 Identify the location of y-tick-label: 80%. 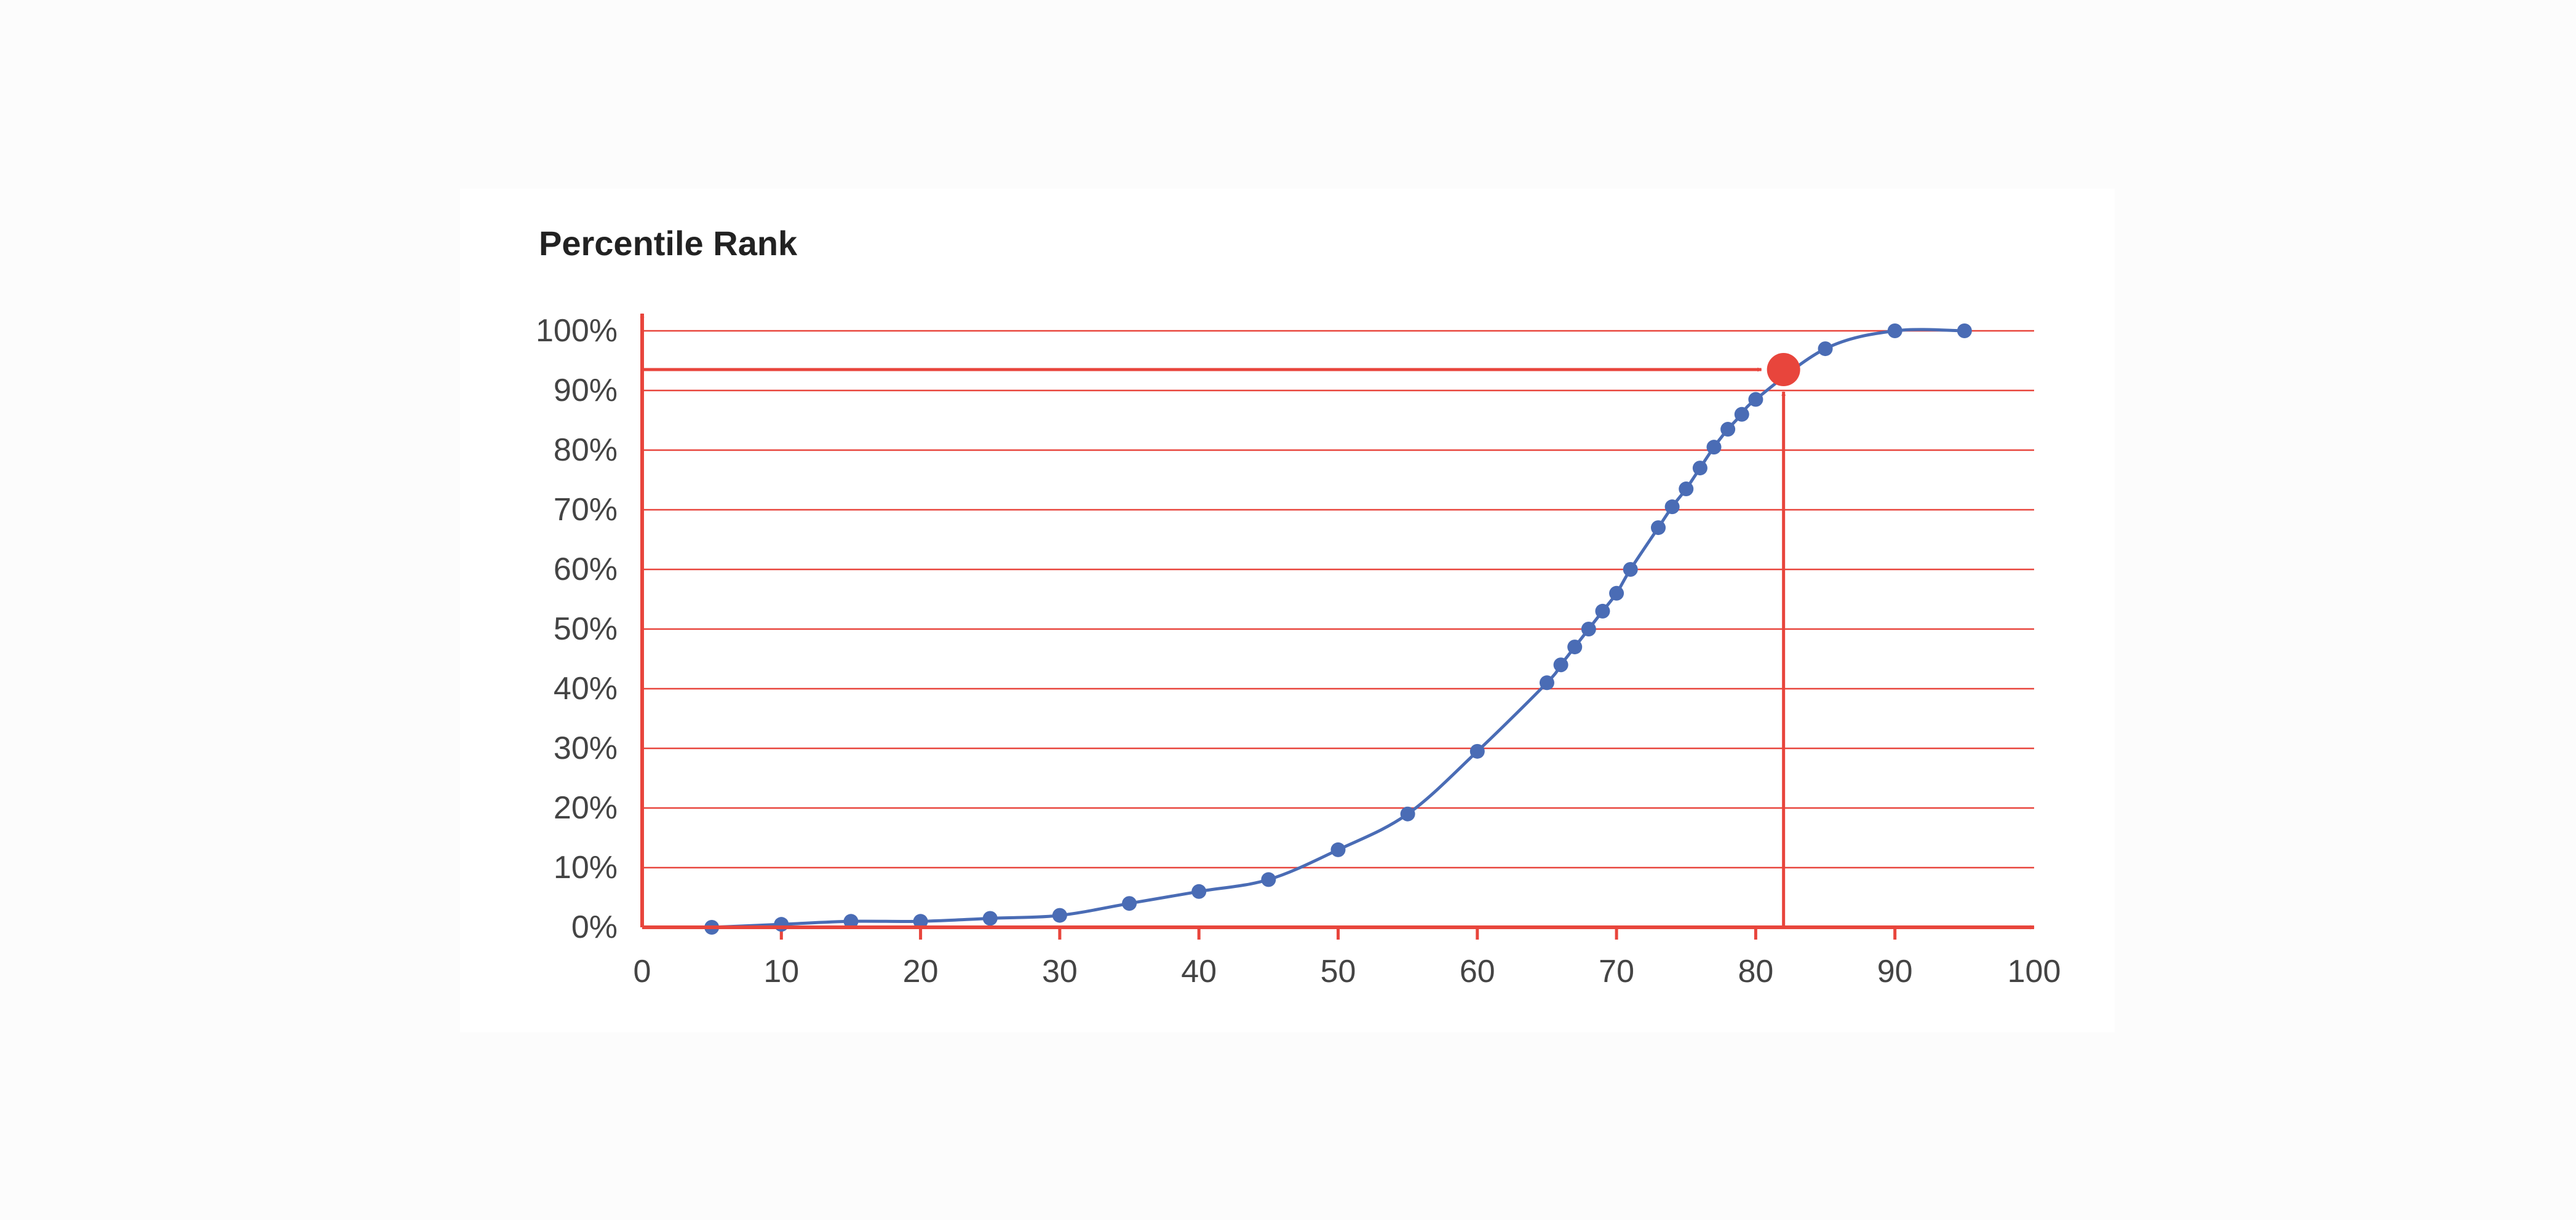
(586, 450).